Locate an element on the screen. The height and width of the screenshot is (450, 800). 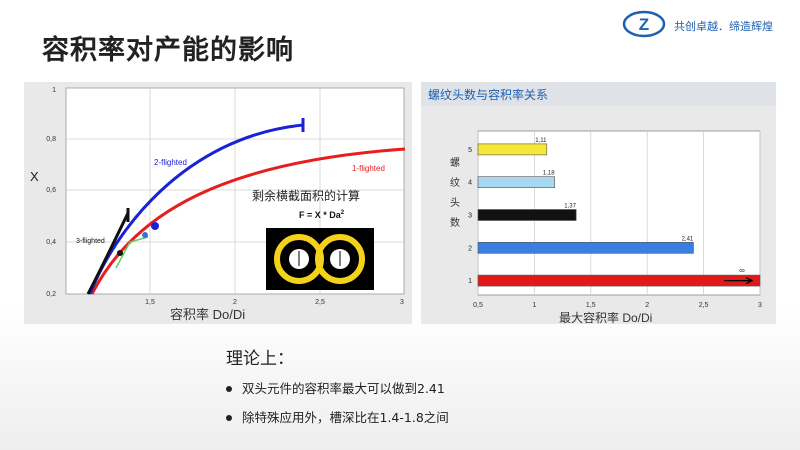
bar-chart-x-ticks: 0,5 1 1,5 2 2,5 3 is located at coordinates (617, 305).